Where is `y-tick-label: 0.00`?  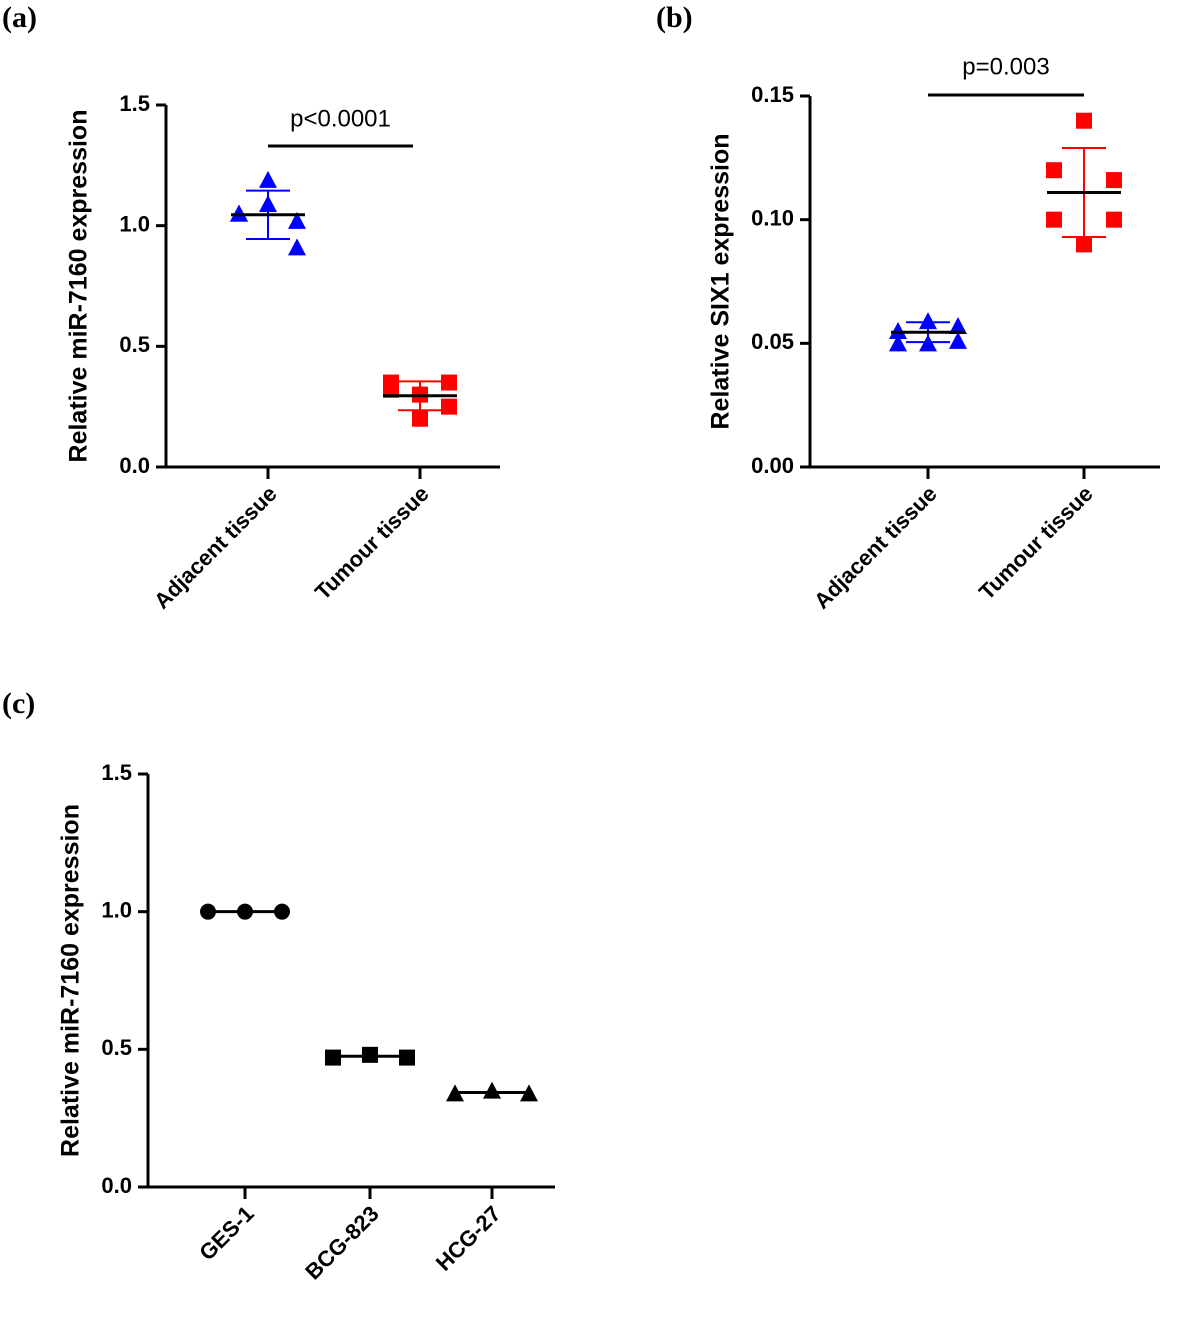 y-tick-label: 0.00 is located at coordinates (772, 465).